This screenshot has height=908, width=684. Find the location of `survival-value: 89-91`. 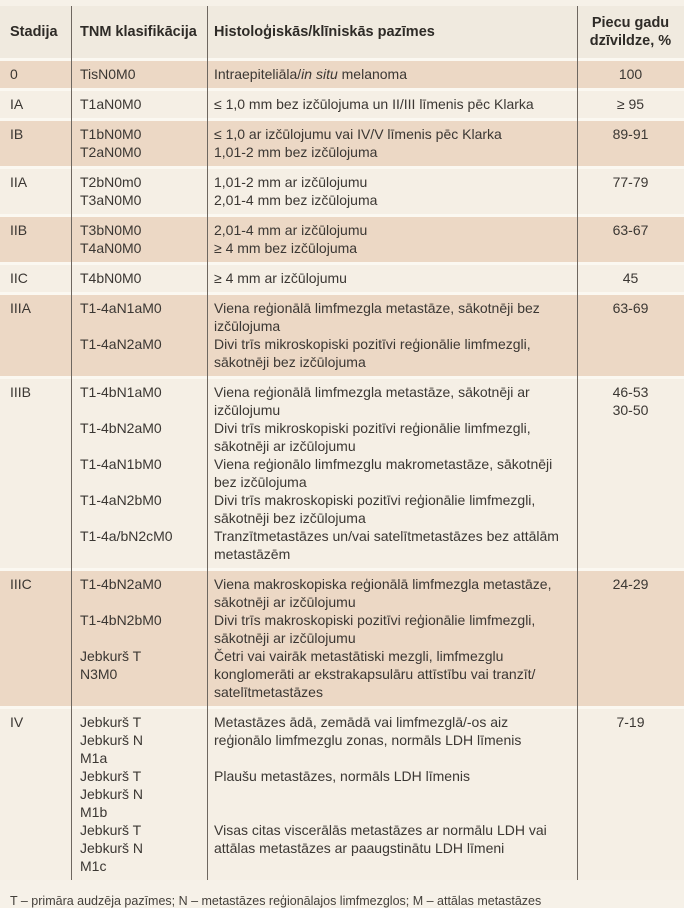

survival-value: 89-91 is located at coordinates (630, 134).